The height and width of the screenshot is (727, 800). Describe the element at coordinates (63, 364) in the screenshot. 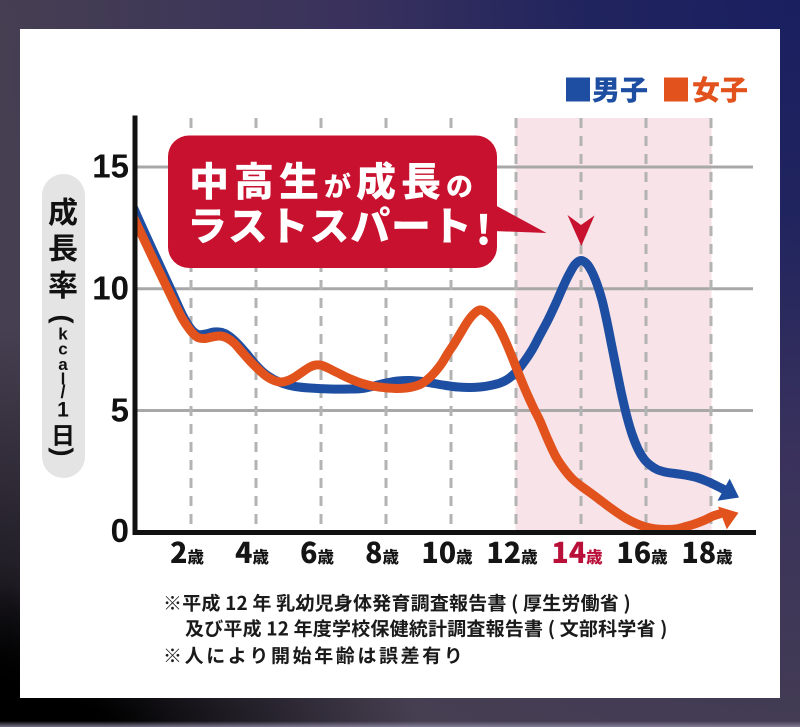

I see `svg-text: a` at that location.